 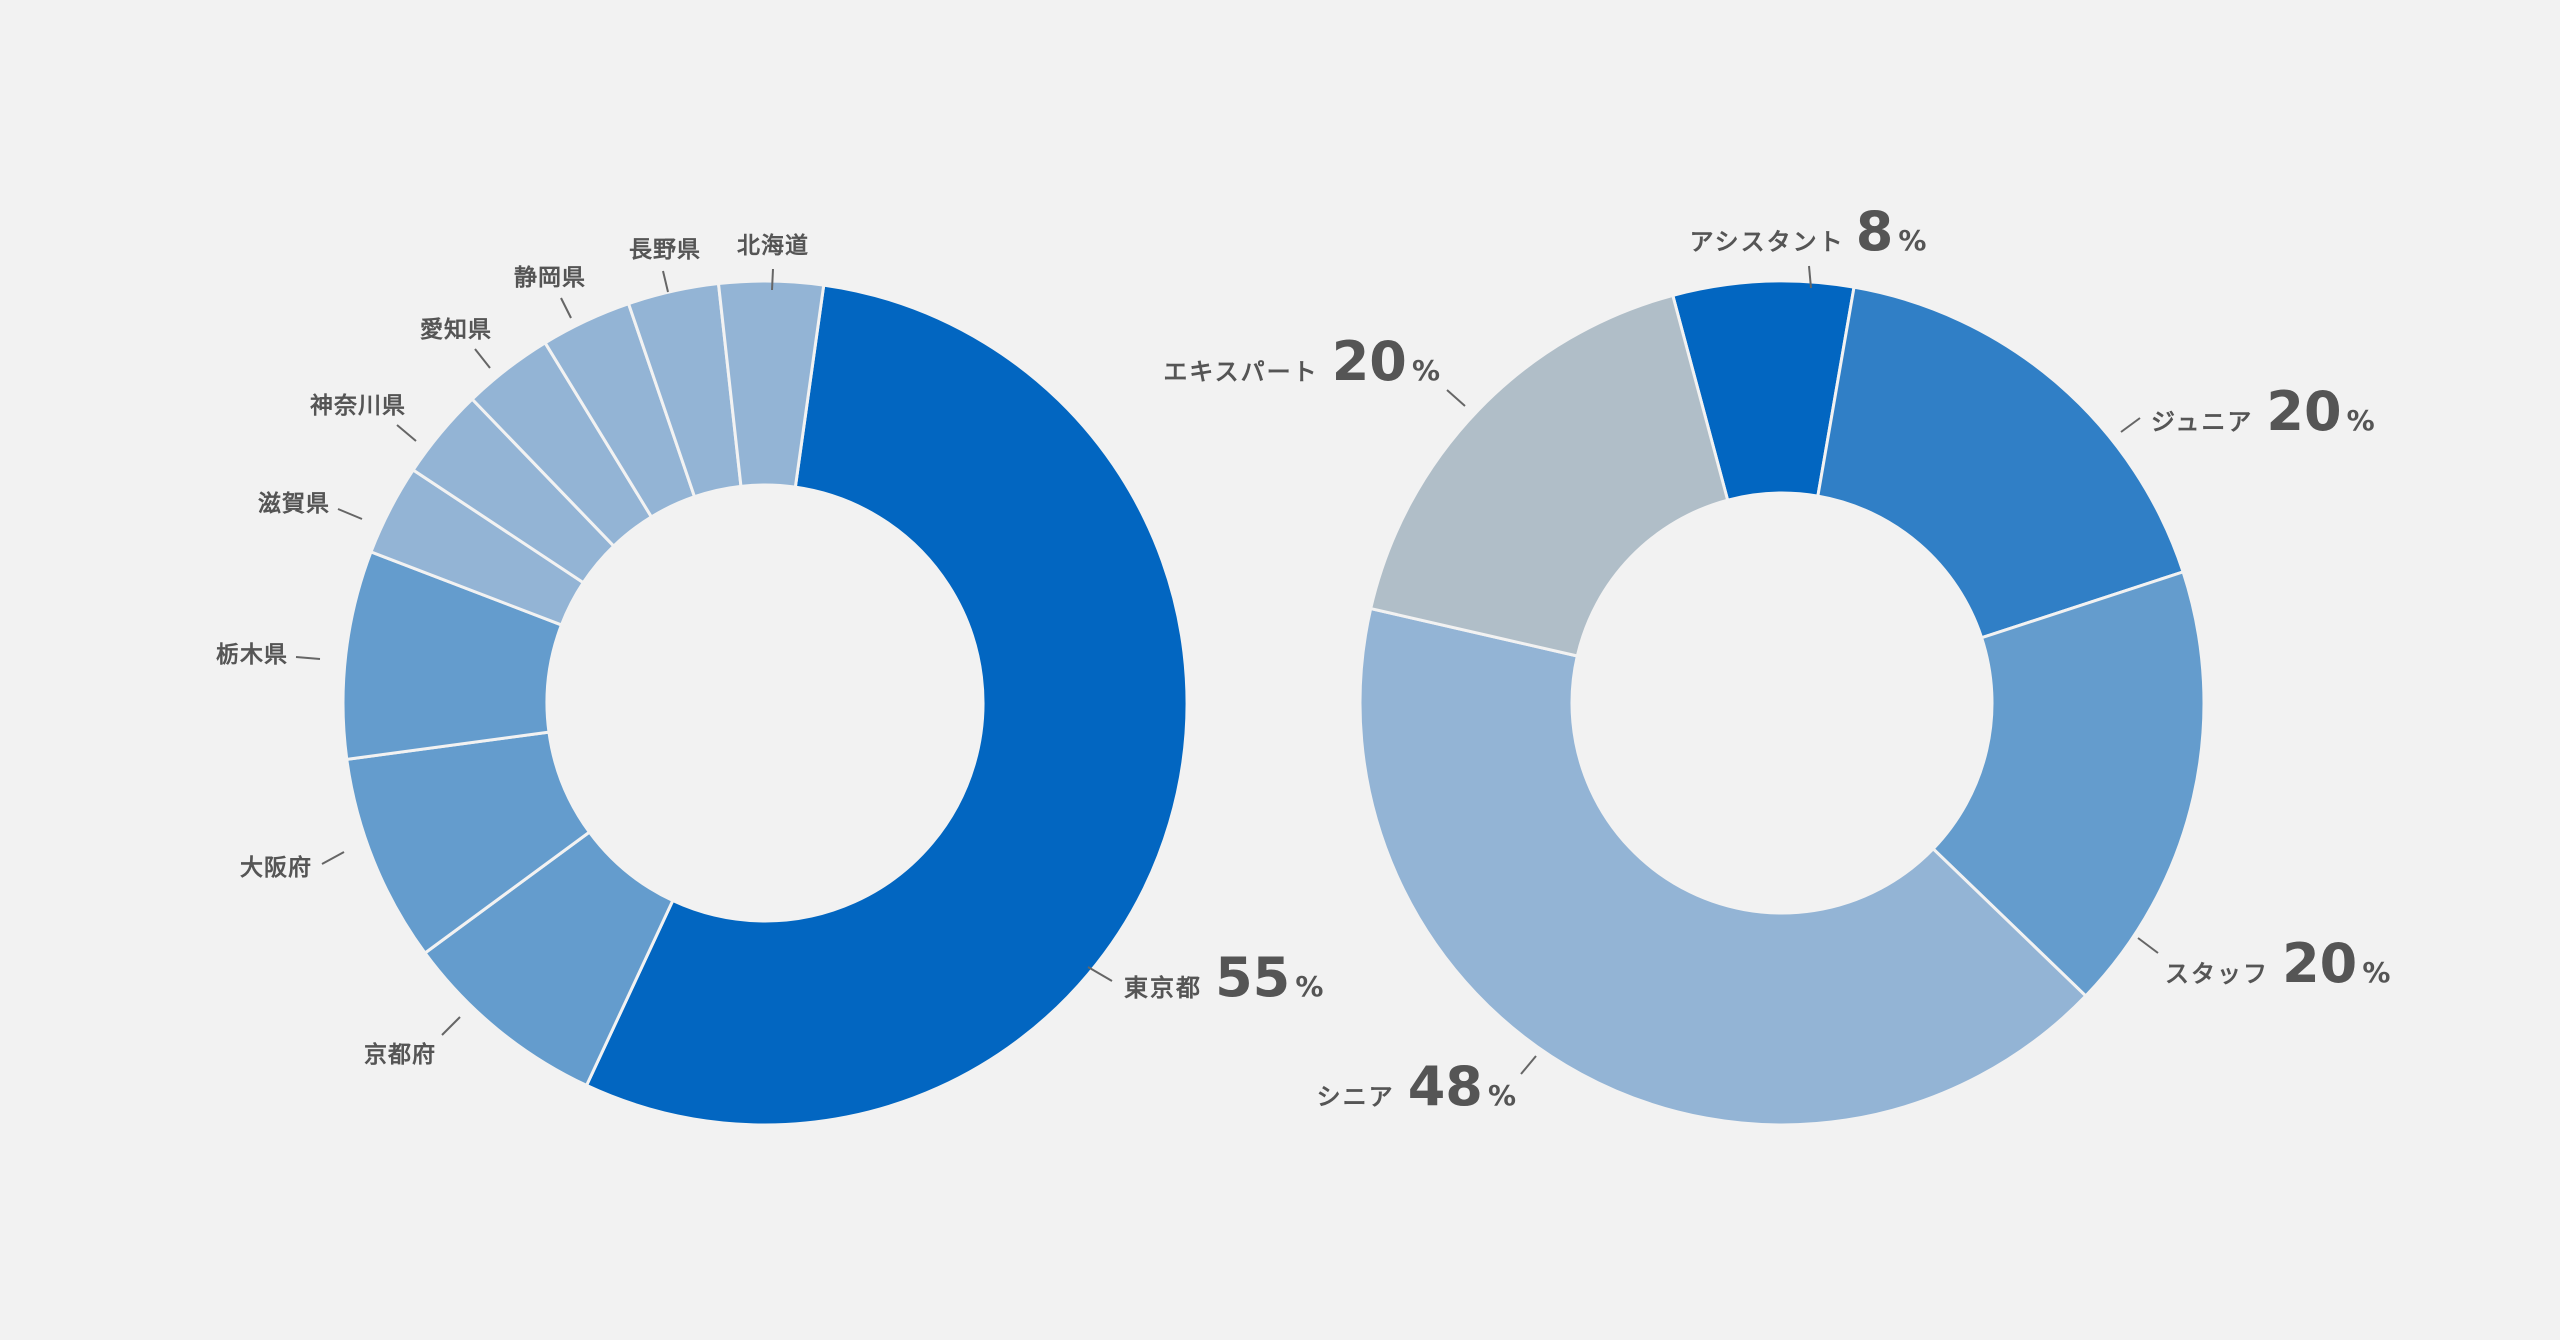 What do you see at coordinates (1528, 1065) in the screenshot?
I see `leader-senior` at bounding box center [1528, 1065].